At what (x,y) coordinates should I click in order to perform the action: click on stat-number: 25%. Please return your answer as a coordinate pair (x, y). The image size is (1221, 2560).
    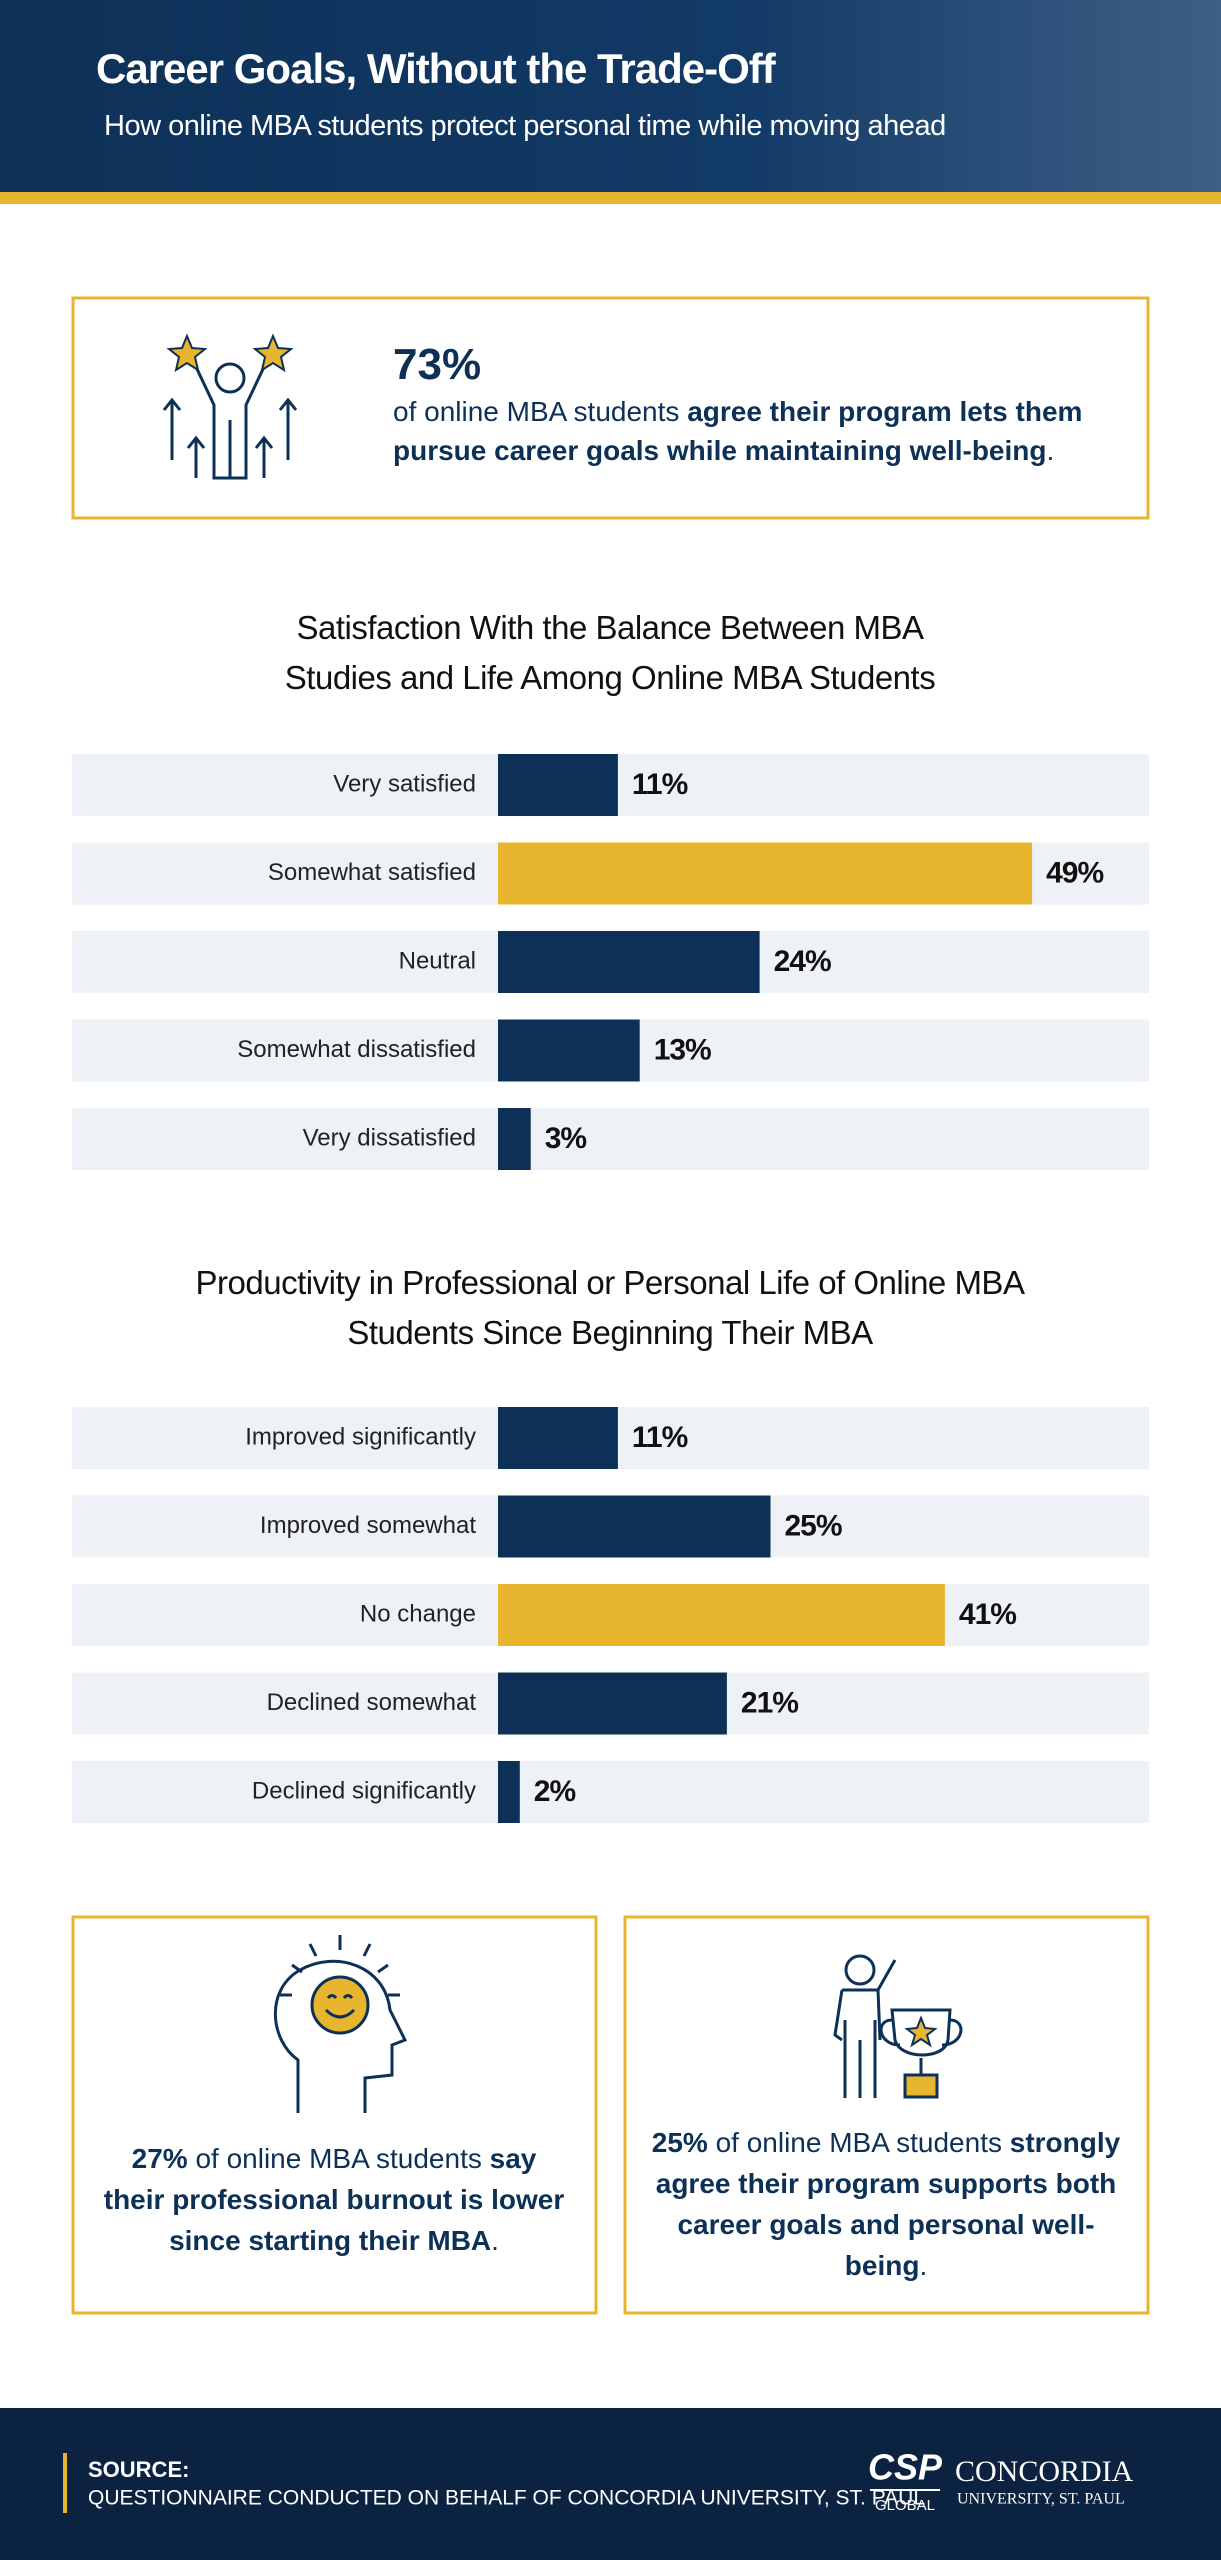
    Looking at the image, I should click on (679, 2142).